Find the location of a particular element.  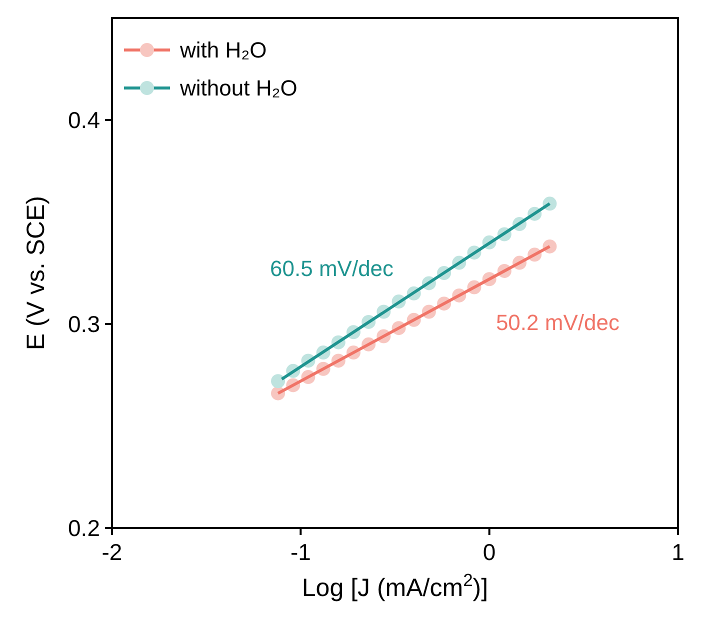

y-axis-title: E (V vs. SCE) is located at coordinates (36, 273).